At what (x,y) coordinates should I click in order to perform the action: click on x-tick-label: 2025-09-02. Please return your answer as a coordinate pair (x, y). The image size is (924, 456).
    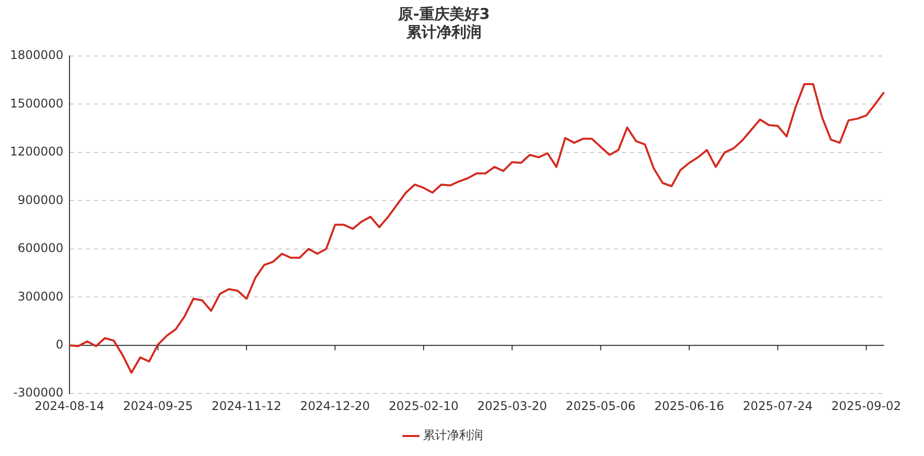
    Looking at the image, I should click on (866, 405).